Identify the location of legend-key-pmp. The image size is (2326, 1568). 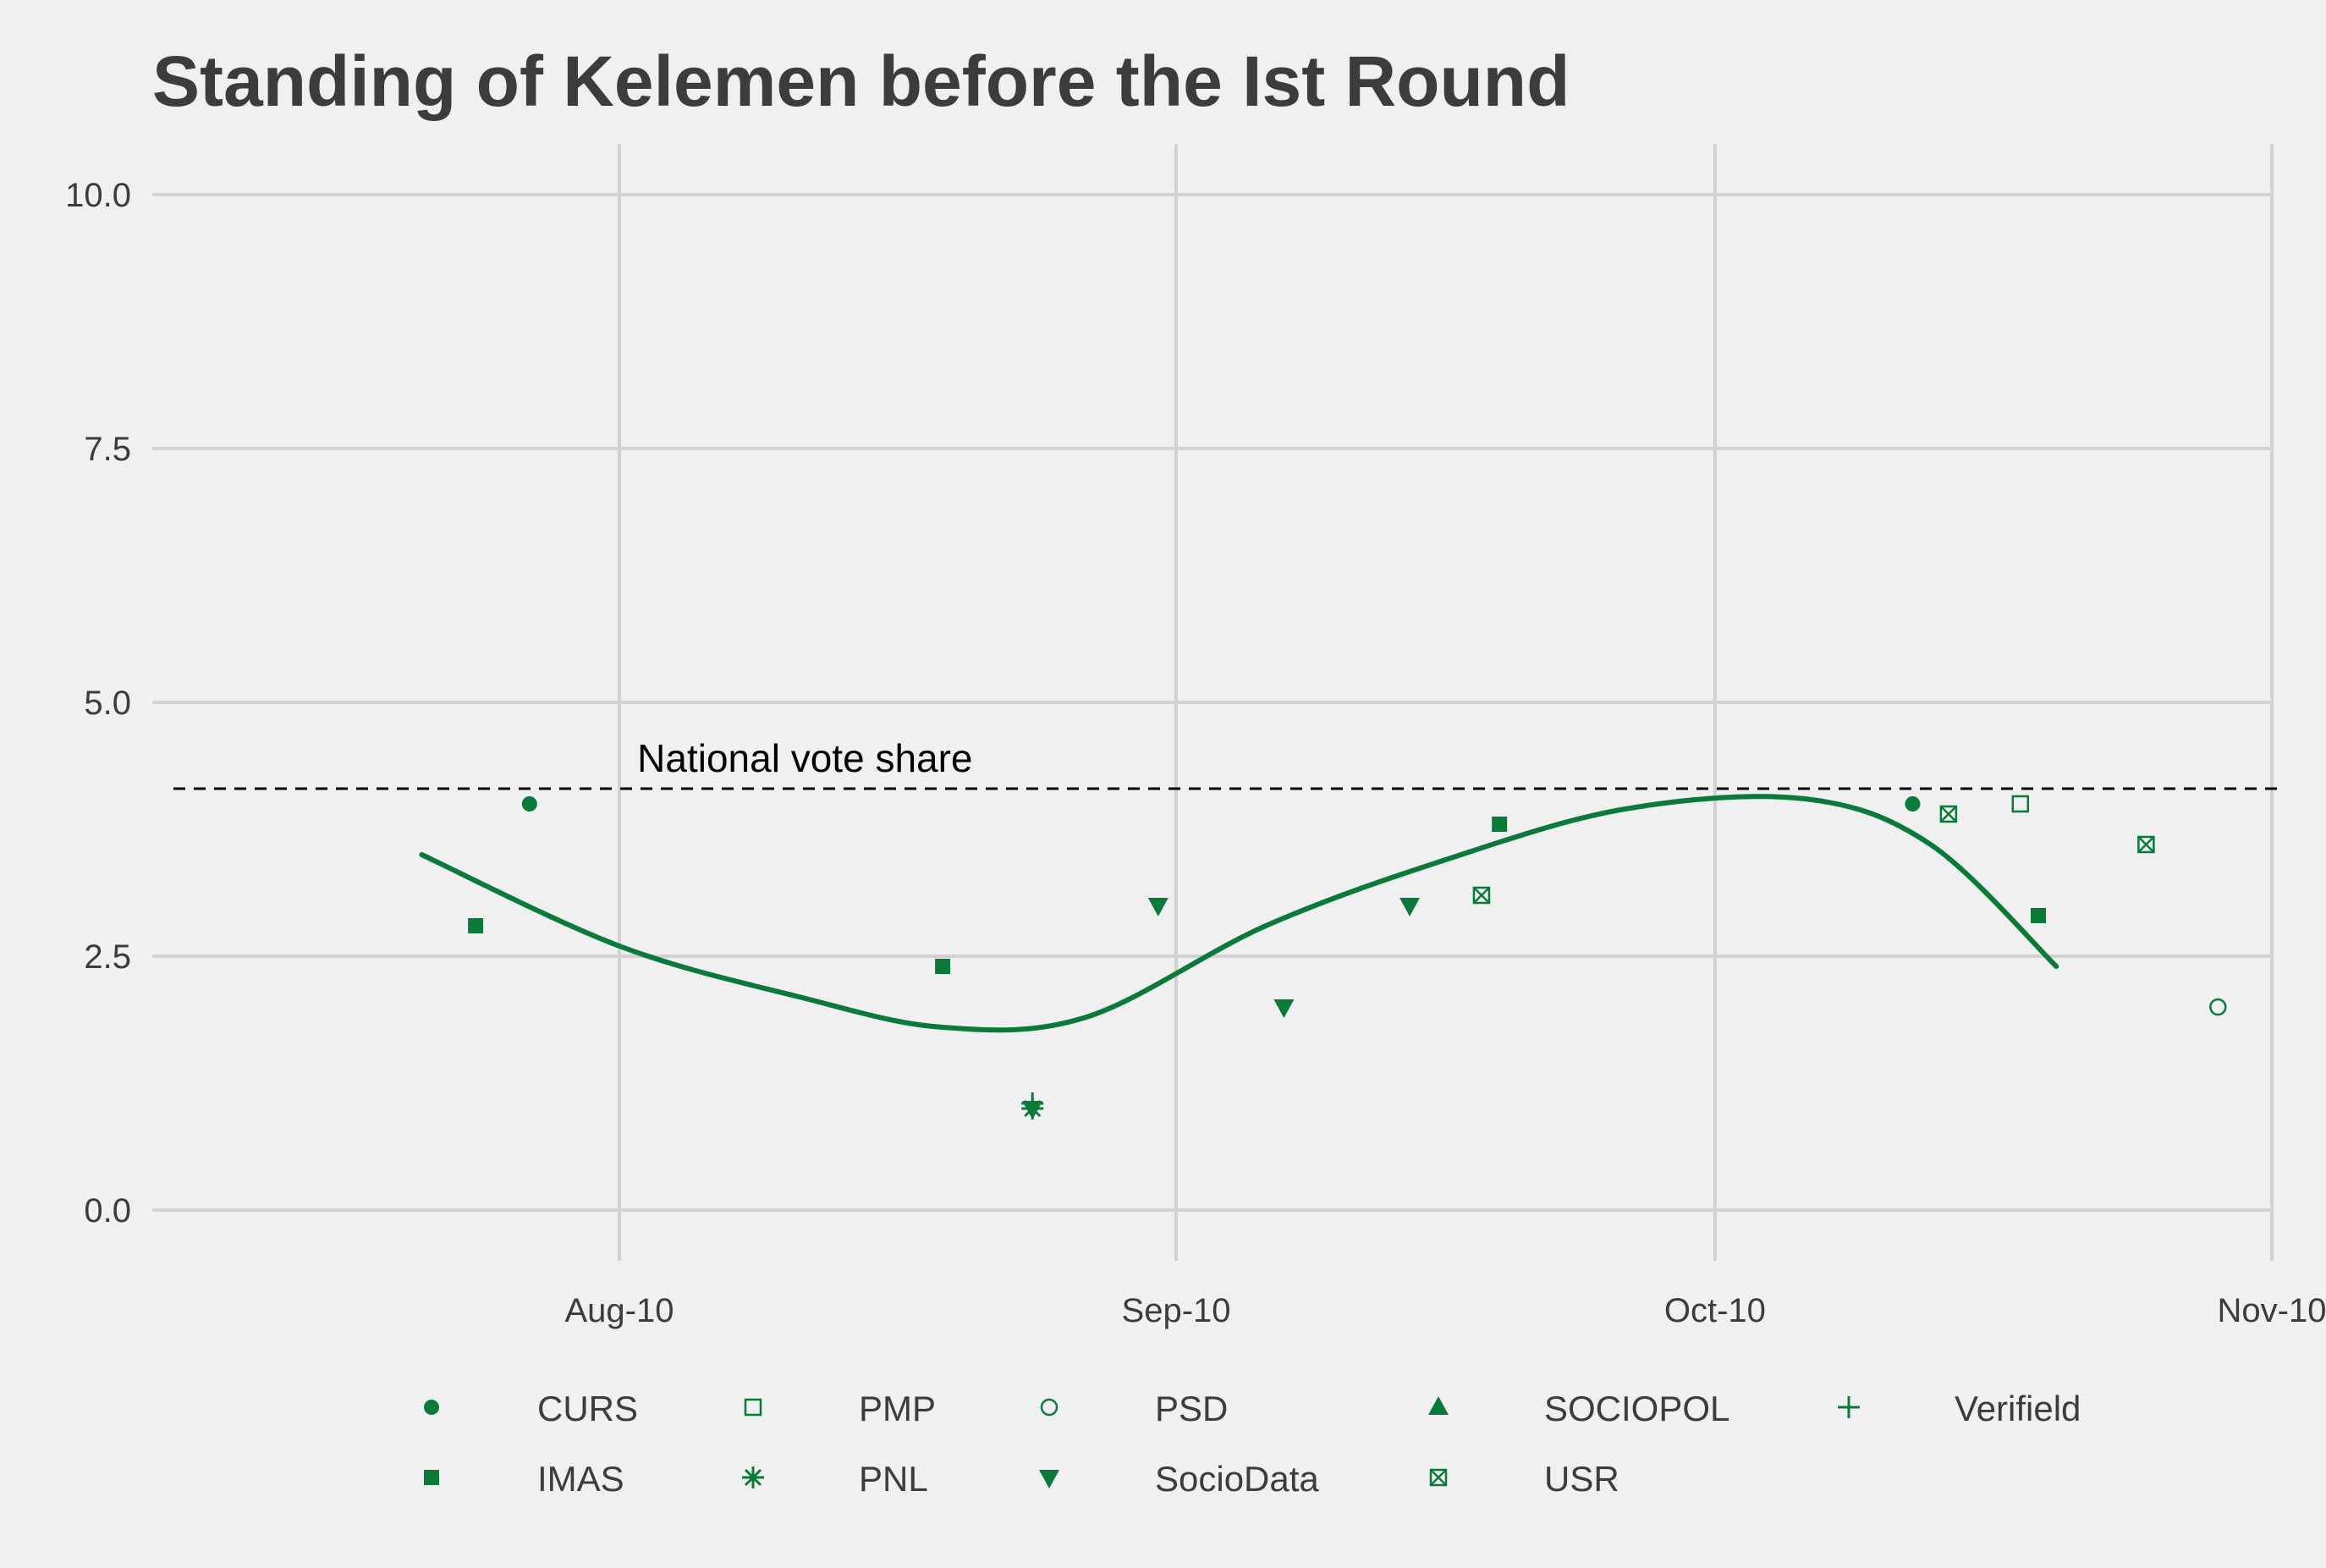
(753, 1407).